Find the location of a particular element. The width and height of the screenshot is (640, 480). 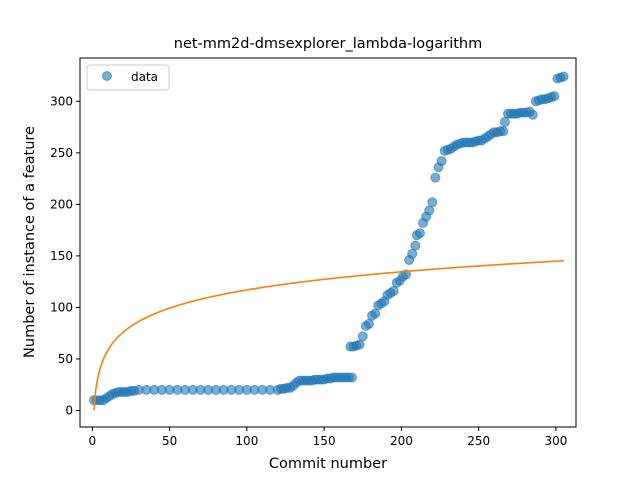

y-tick-label: 250 is located at coordinates (61, 153).